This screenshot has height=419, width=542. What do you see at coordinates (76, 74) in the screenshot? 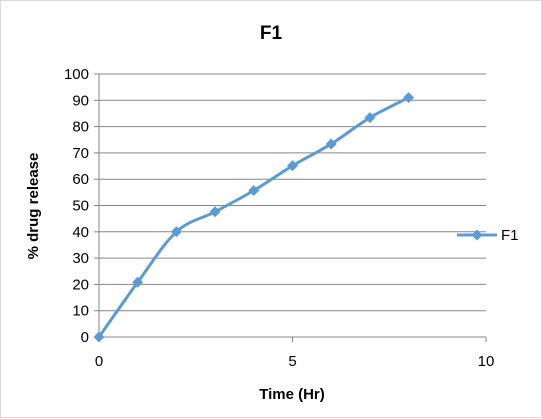
I see `y-tick-label: 100` at bounding box center [76, 74].